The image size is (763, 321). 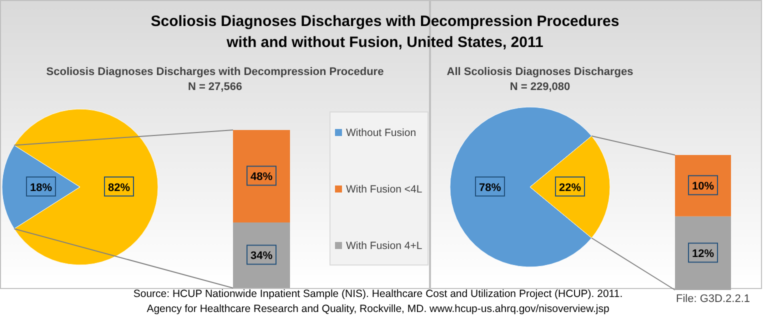 What do you see at coordinates (119, 188) in the screenshot?
I see `data-label: 82%` at bounding box center [119, 188].